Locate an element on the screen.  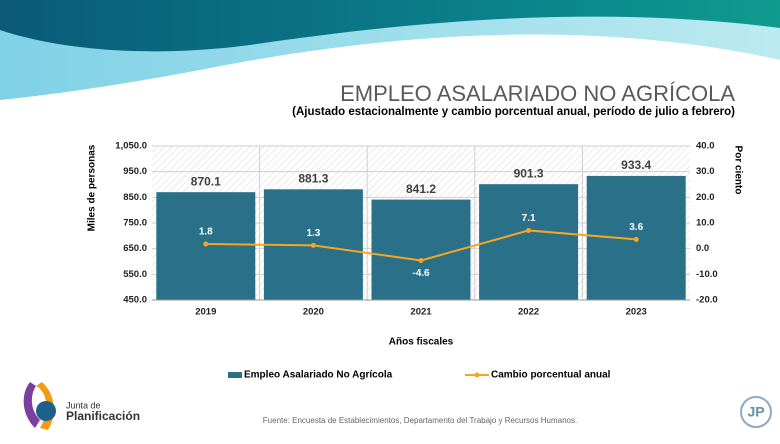
logo-seal is located at coordinates (46, 411).